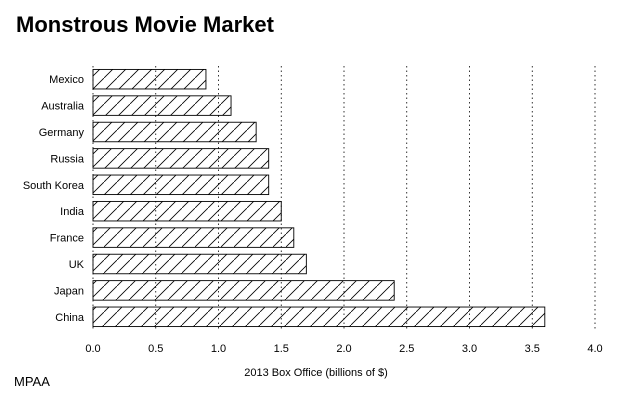 The width and height of the screenshot is (630, 400). What do you see at coordinates (218, 349) in the screenshot?
I see `x-tick-label: 1.0` at bounding box center [218, 349].